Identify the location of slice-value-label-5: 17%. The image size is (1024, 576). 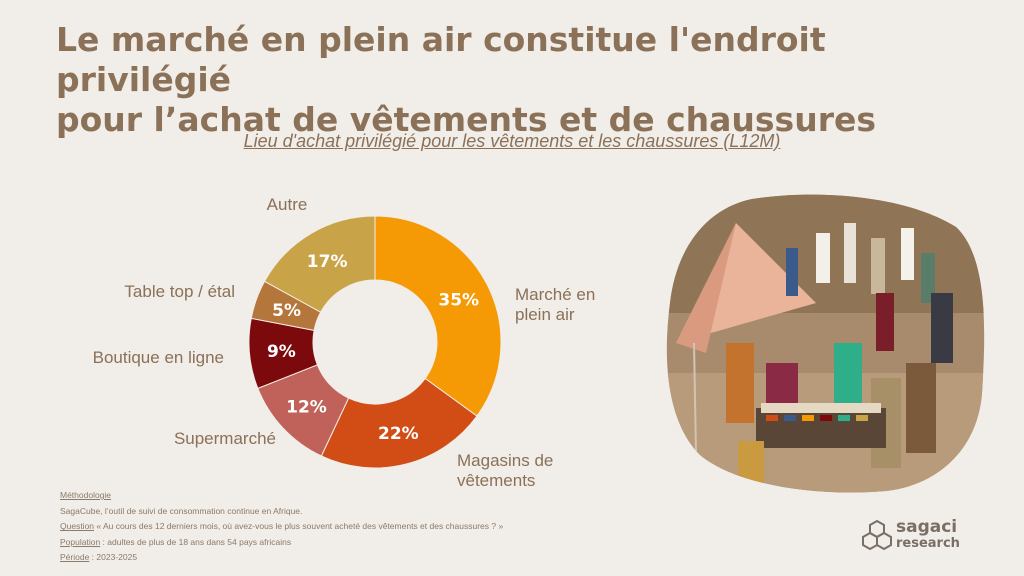
(327, 262).